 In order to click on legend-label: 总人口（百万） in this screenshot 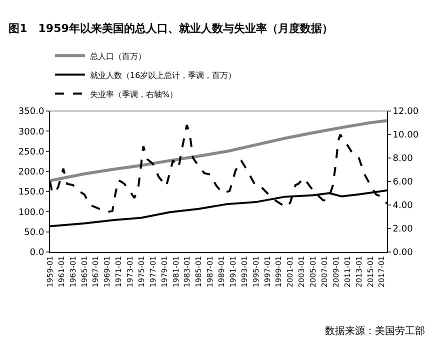, I will do `click(117, 56)`.